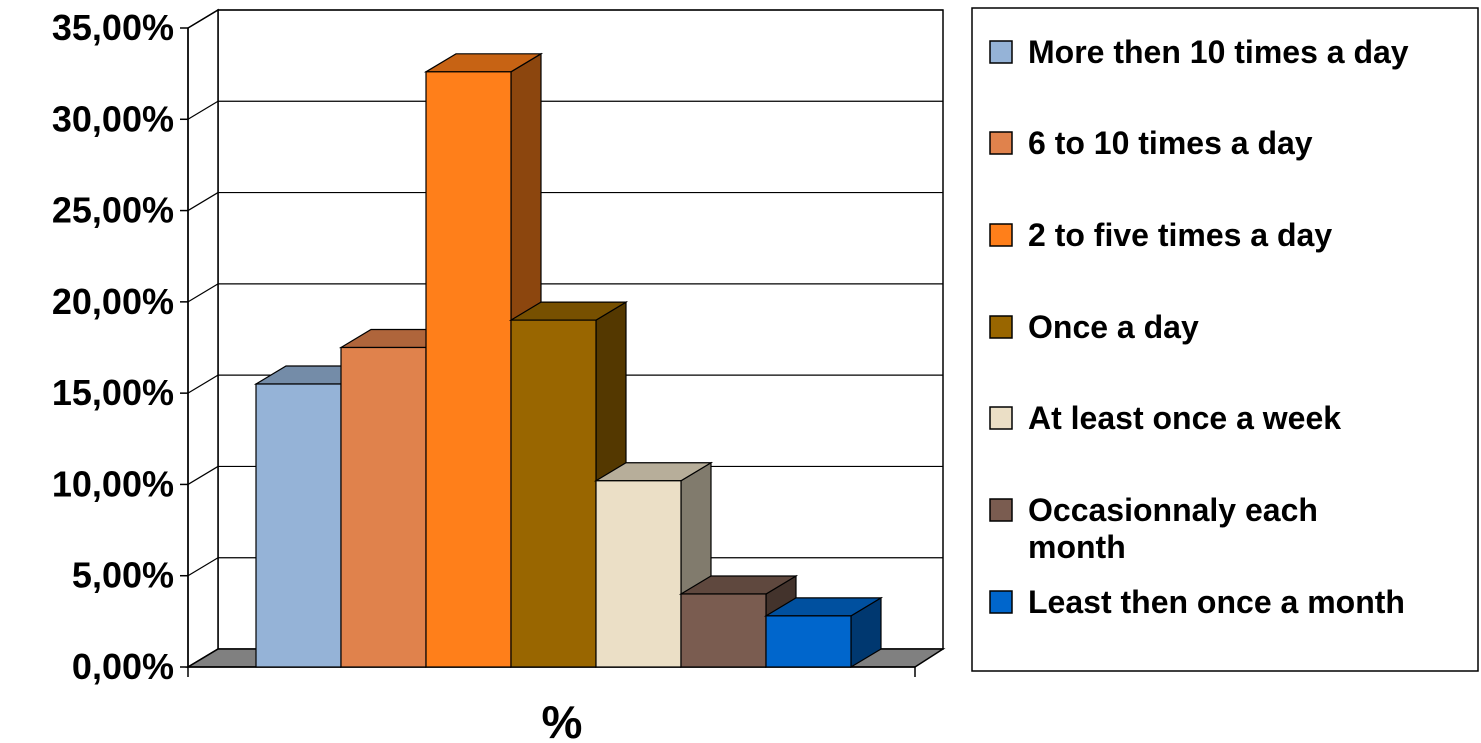 The image size is (1481, 743). I want to click on legend-label: Occasionnaly each, so click(1173, 510).